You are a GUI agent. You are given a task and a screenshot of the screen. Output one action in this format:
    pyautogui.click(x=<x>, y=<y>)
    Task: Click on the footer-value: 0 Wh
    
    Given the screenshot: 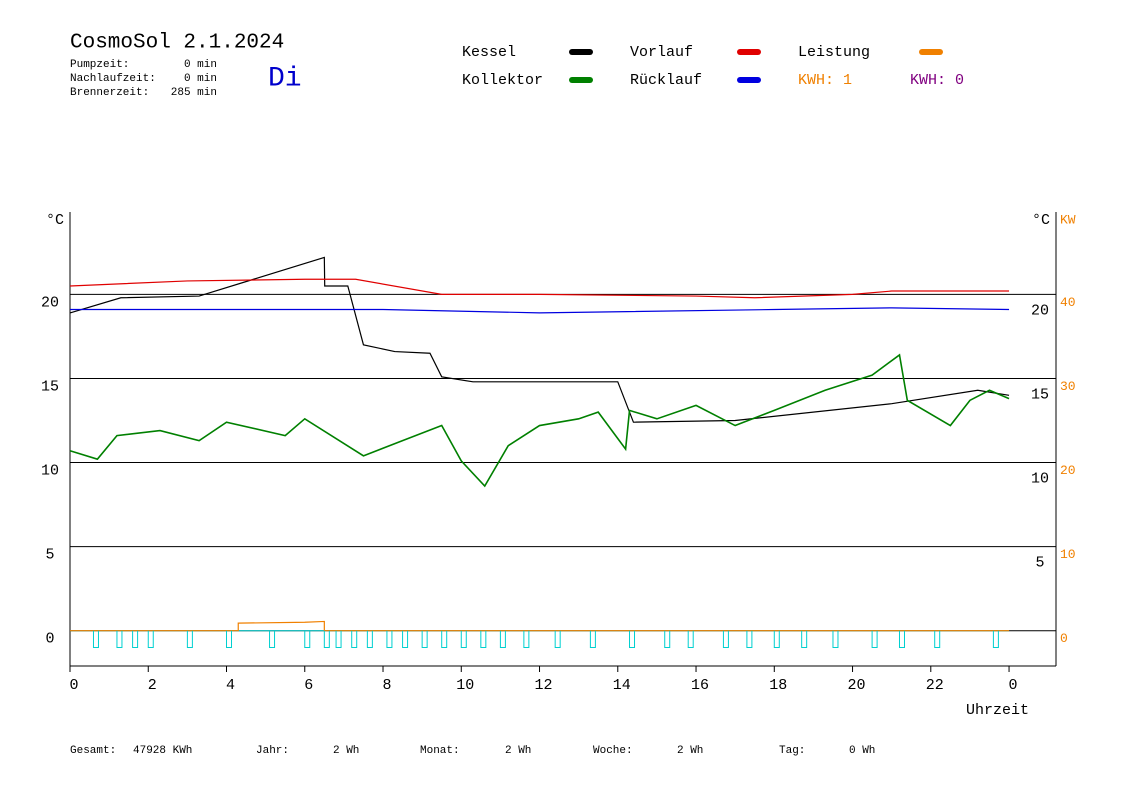 What is the action you would take?
    pyautogui.click(x=862, y=751)
    